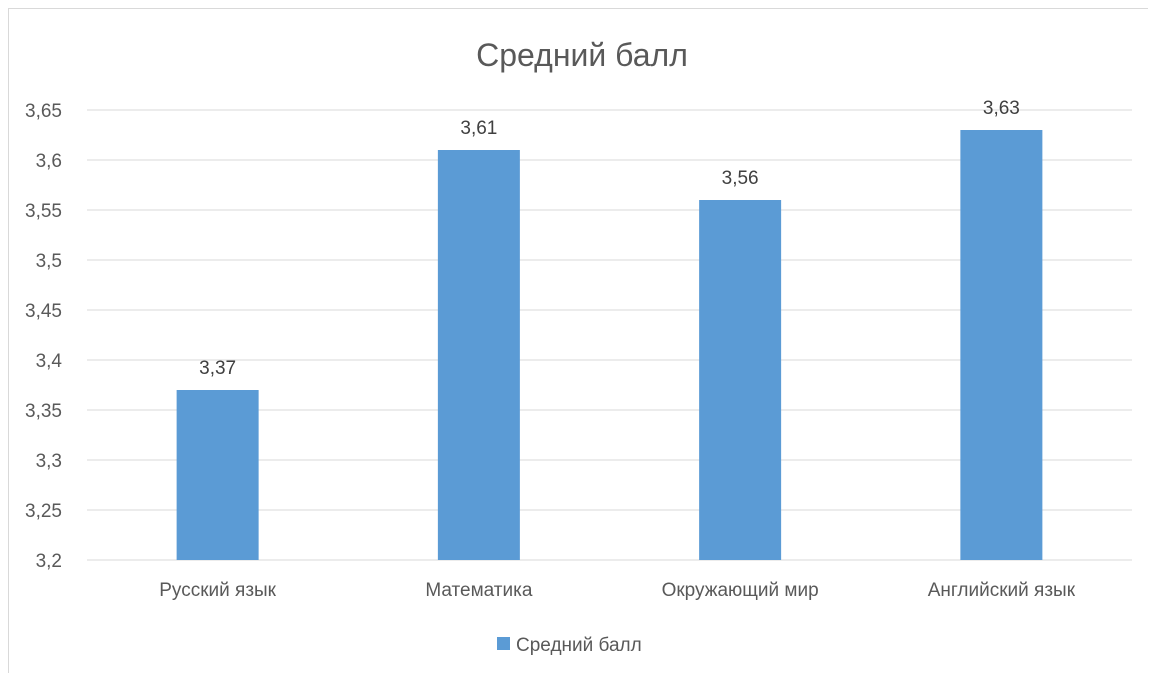 This screenshot has width=1149, height=675. Describe the element at coordinates (479, 590) in the screenshot. I see `category-label: Математика` at that location.